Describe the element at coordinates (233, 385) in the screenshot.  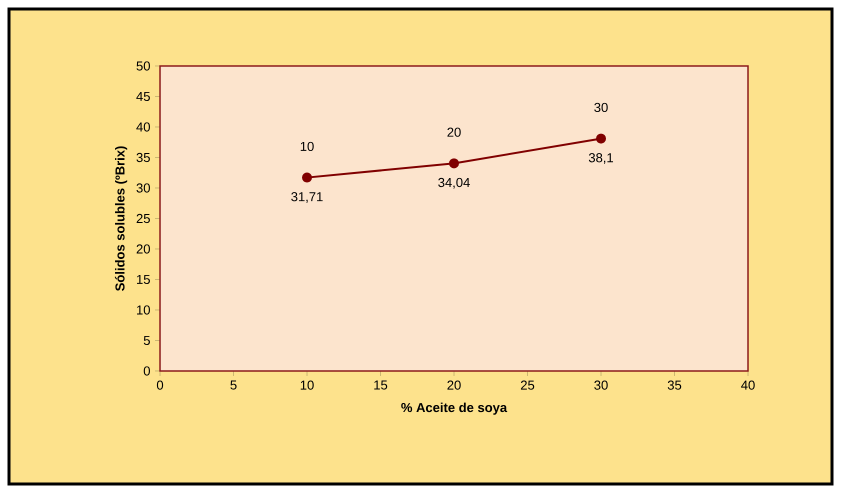
I see `x-tick-label: 5` at that location.